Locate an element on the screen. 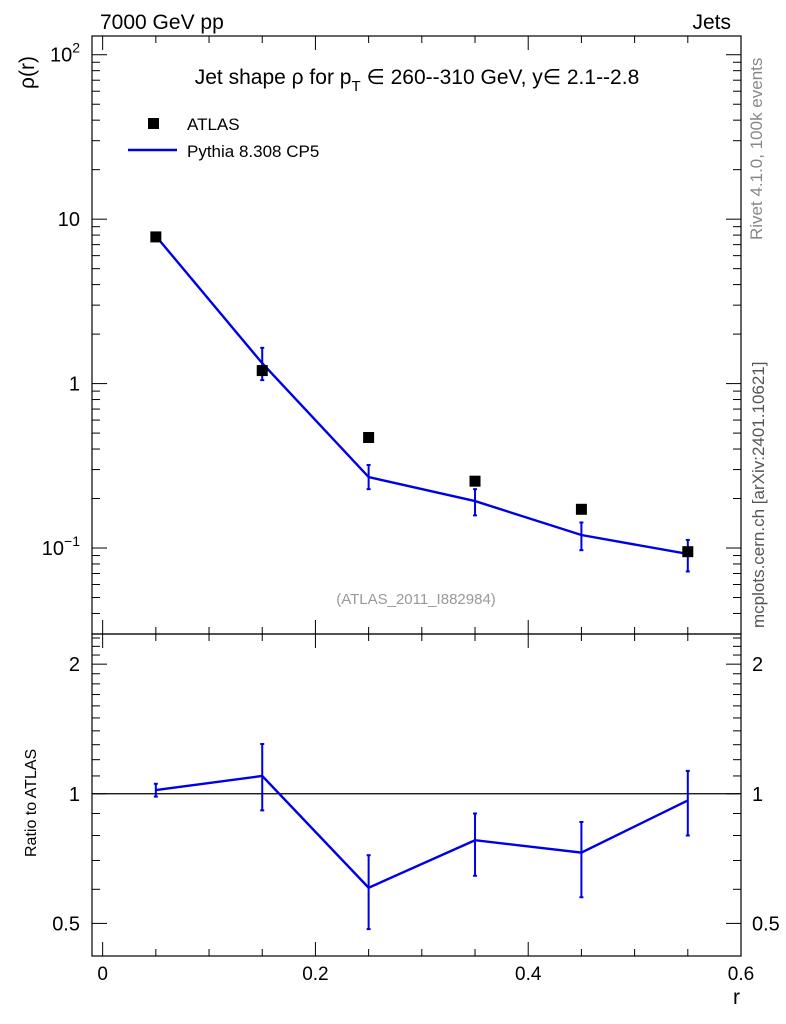  x-tick-label: 0.4 is located at coordinates (528, 974).